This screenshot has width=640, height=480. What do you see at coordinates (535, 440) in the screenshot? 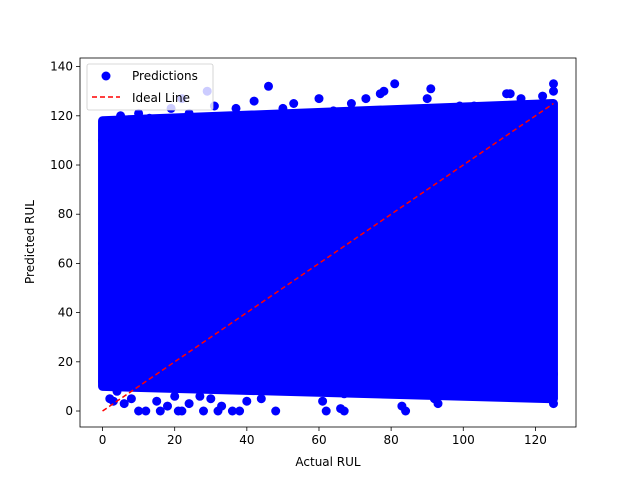
I see `x-tick-label: 120` at bounding box center [535, 440].